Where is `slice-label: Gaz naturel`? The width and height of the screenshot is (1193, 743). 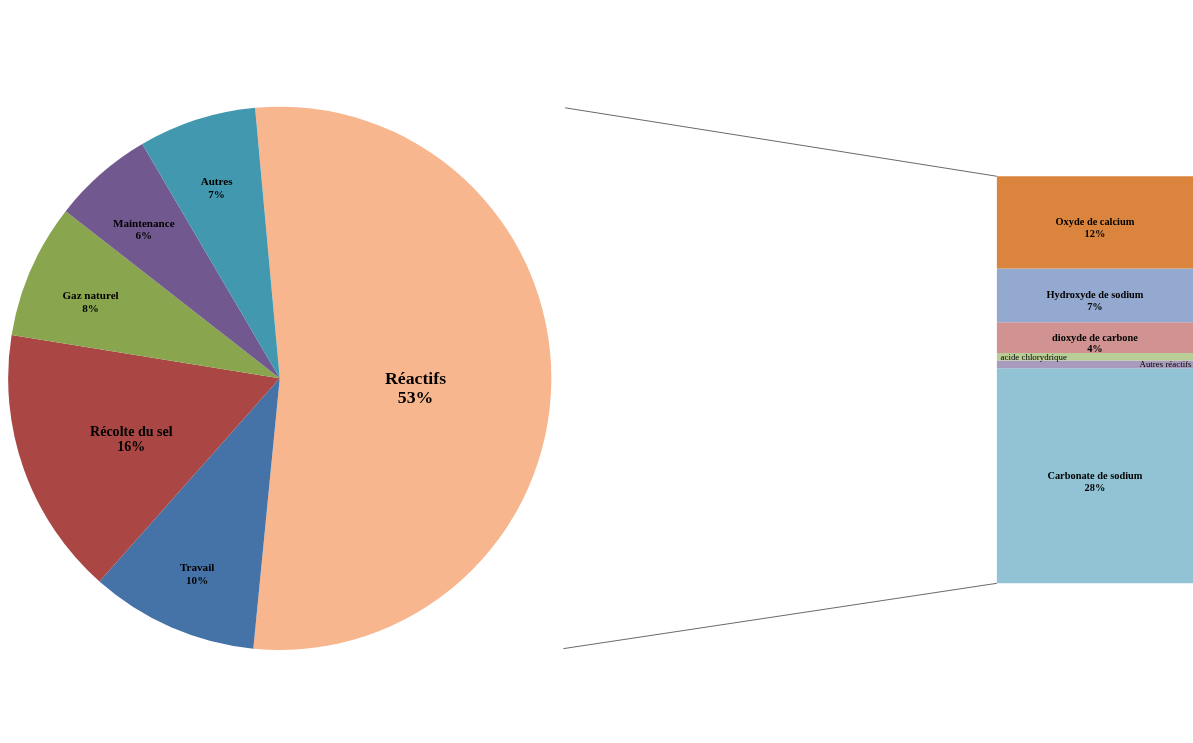 slice-label: Gaz naturel is located at coordinates (90, 295).